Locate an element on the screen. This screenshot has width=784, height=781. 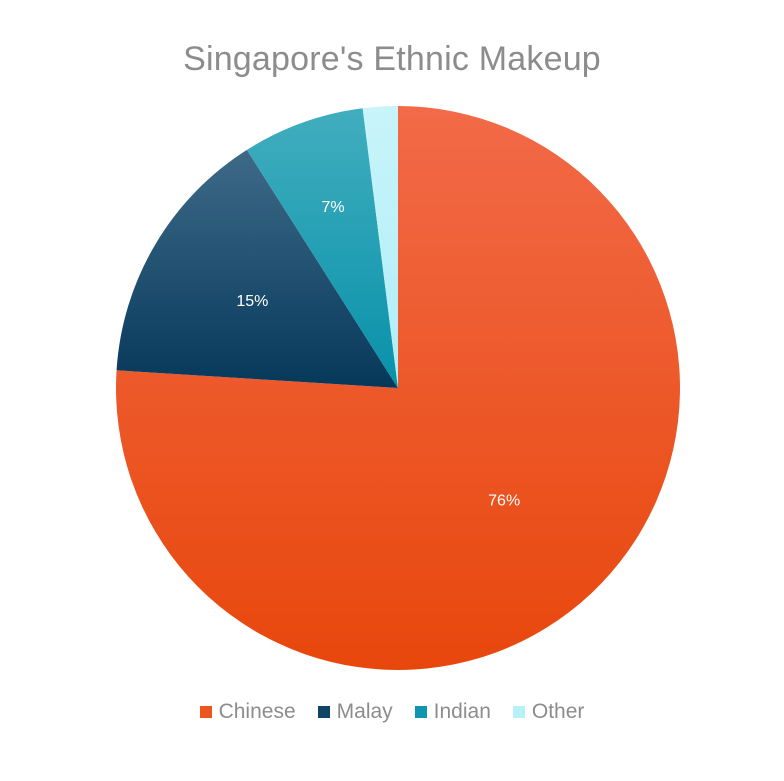
data-label-malay: 15% is located at coordinates (252, 301).